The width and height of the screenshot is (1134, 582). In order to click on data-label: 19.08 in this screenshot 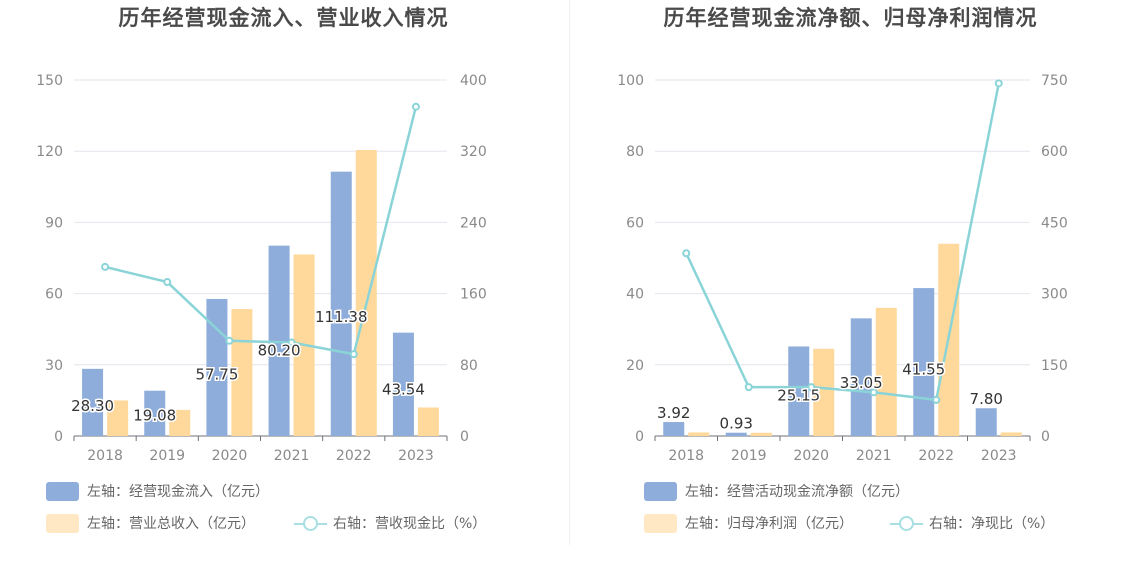, I will do `click(154, 416)`.